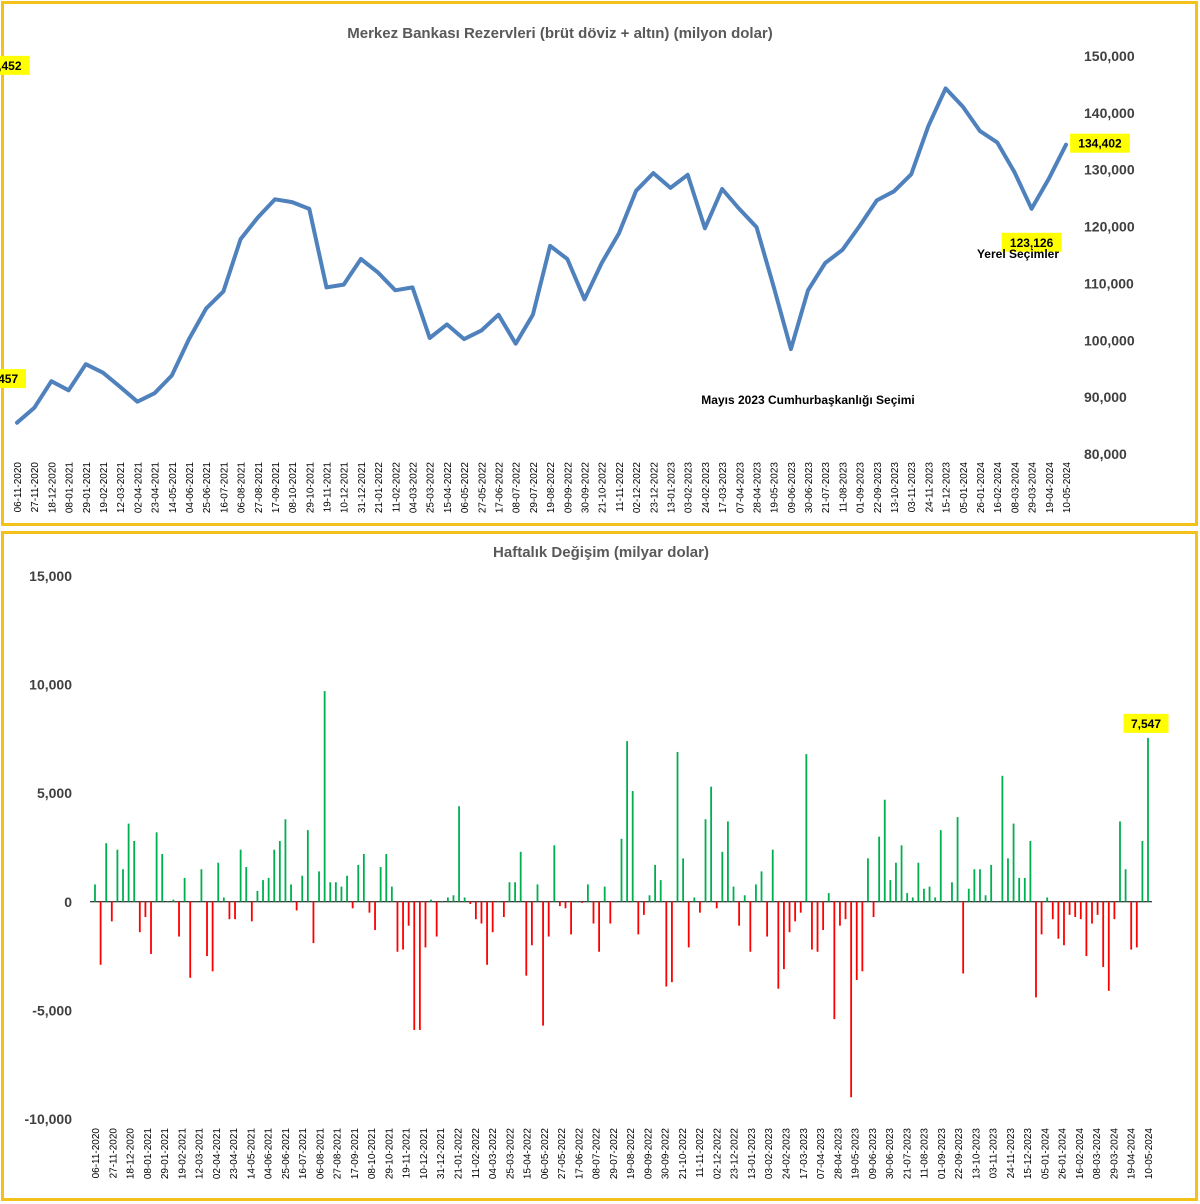 This screenshot has height=1204, width=1200. Describe the element at coordinates (637, 488) in the screenshot. I see `x-tick-label: 02-12-2022` at that location.